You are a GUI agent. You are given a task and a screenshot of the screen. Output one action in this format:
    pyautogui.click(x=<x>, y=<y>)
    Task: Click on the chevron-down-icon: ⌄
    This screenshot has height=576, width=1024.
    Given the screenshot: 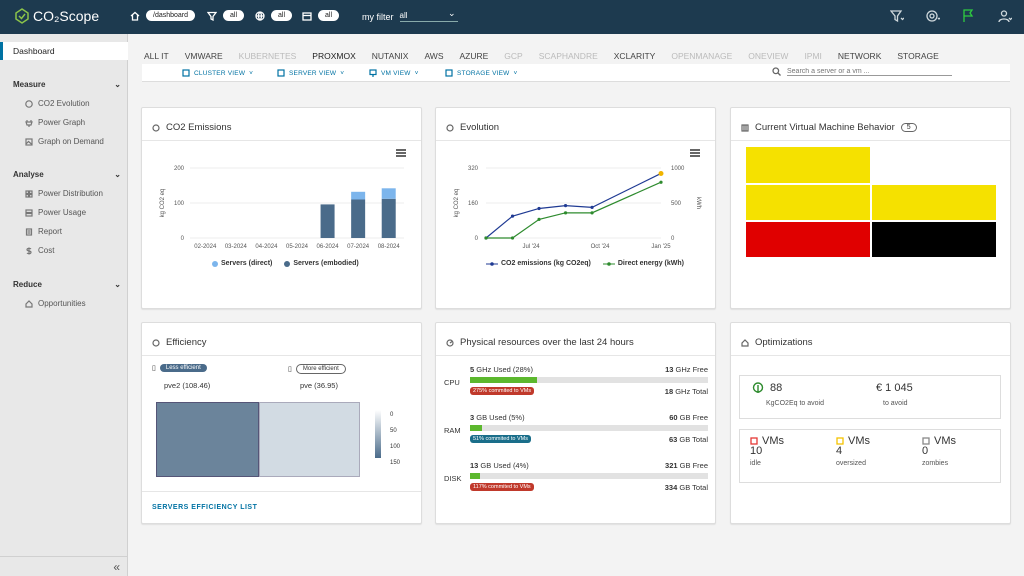 What is the action you would take?
    pyautogui.click(x=117, y=174)
    